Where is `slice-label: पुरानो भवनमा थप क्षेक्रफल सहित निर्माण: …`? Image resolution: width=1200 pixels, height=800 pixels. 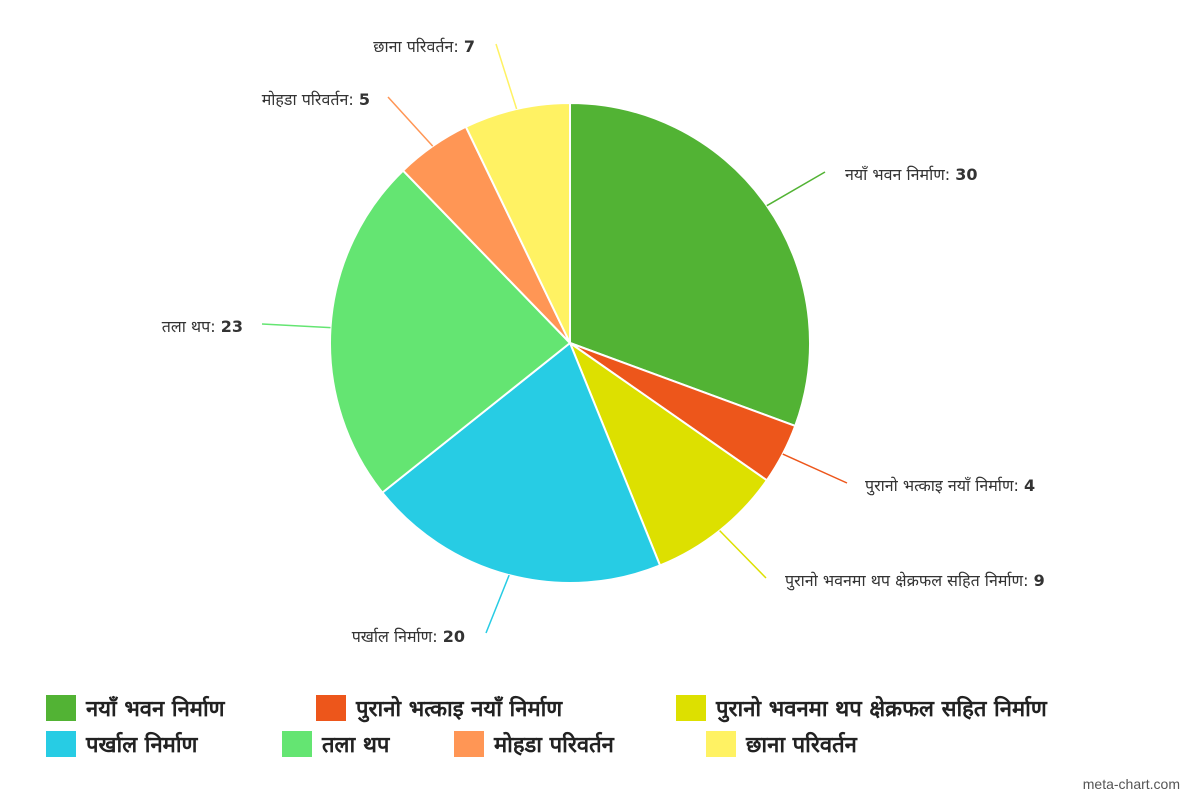 slice-label: पुरानो भवनमा थप क्षेक्रफल सहित निर्माण: … is located at coordinates (915, 581).